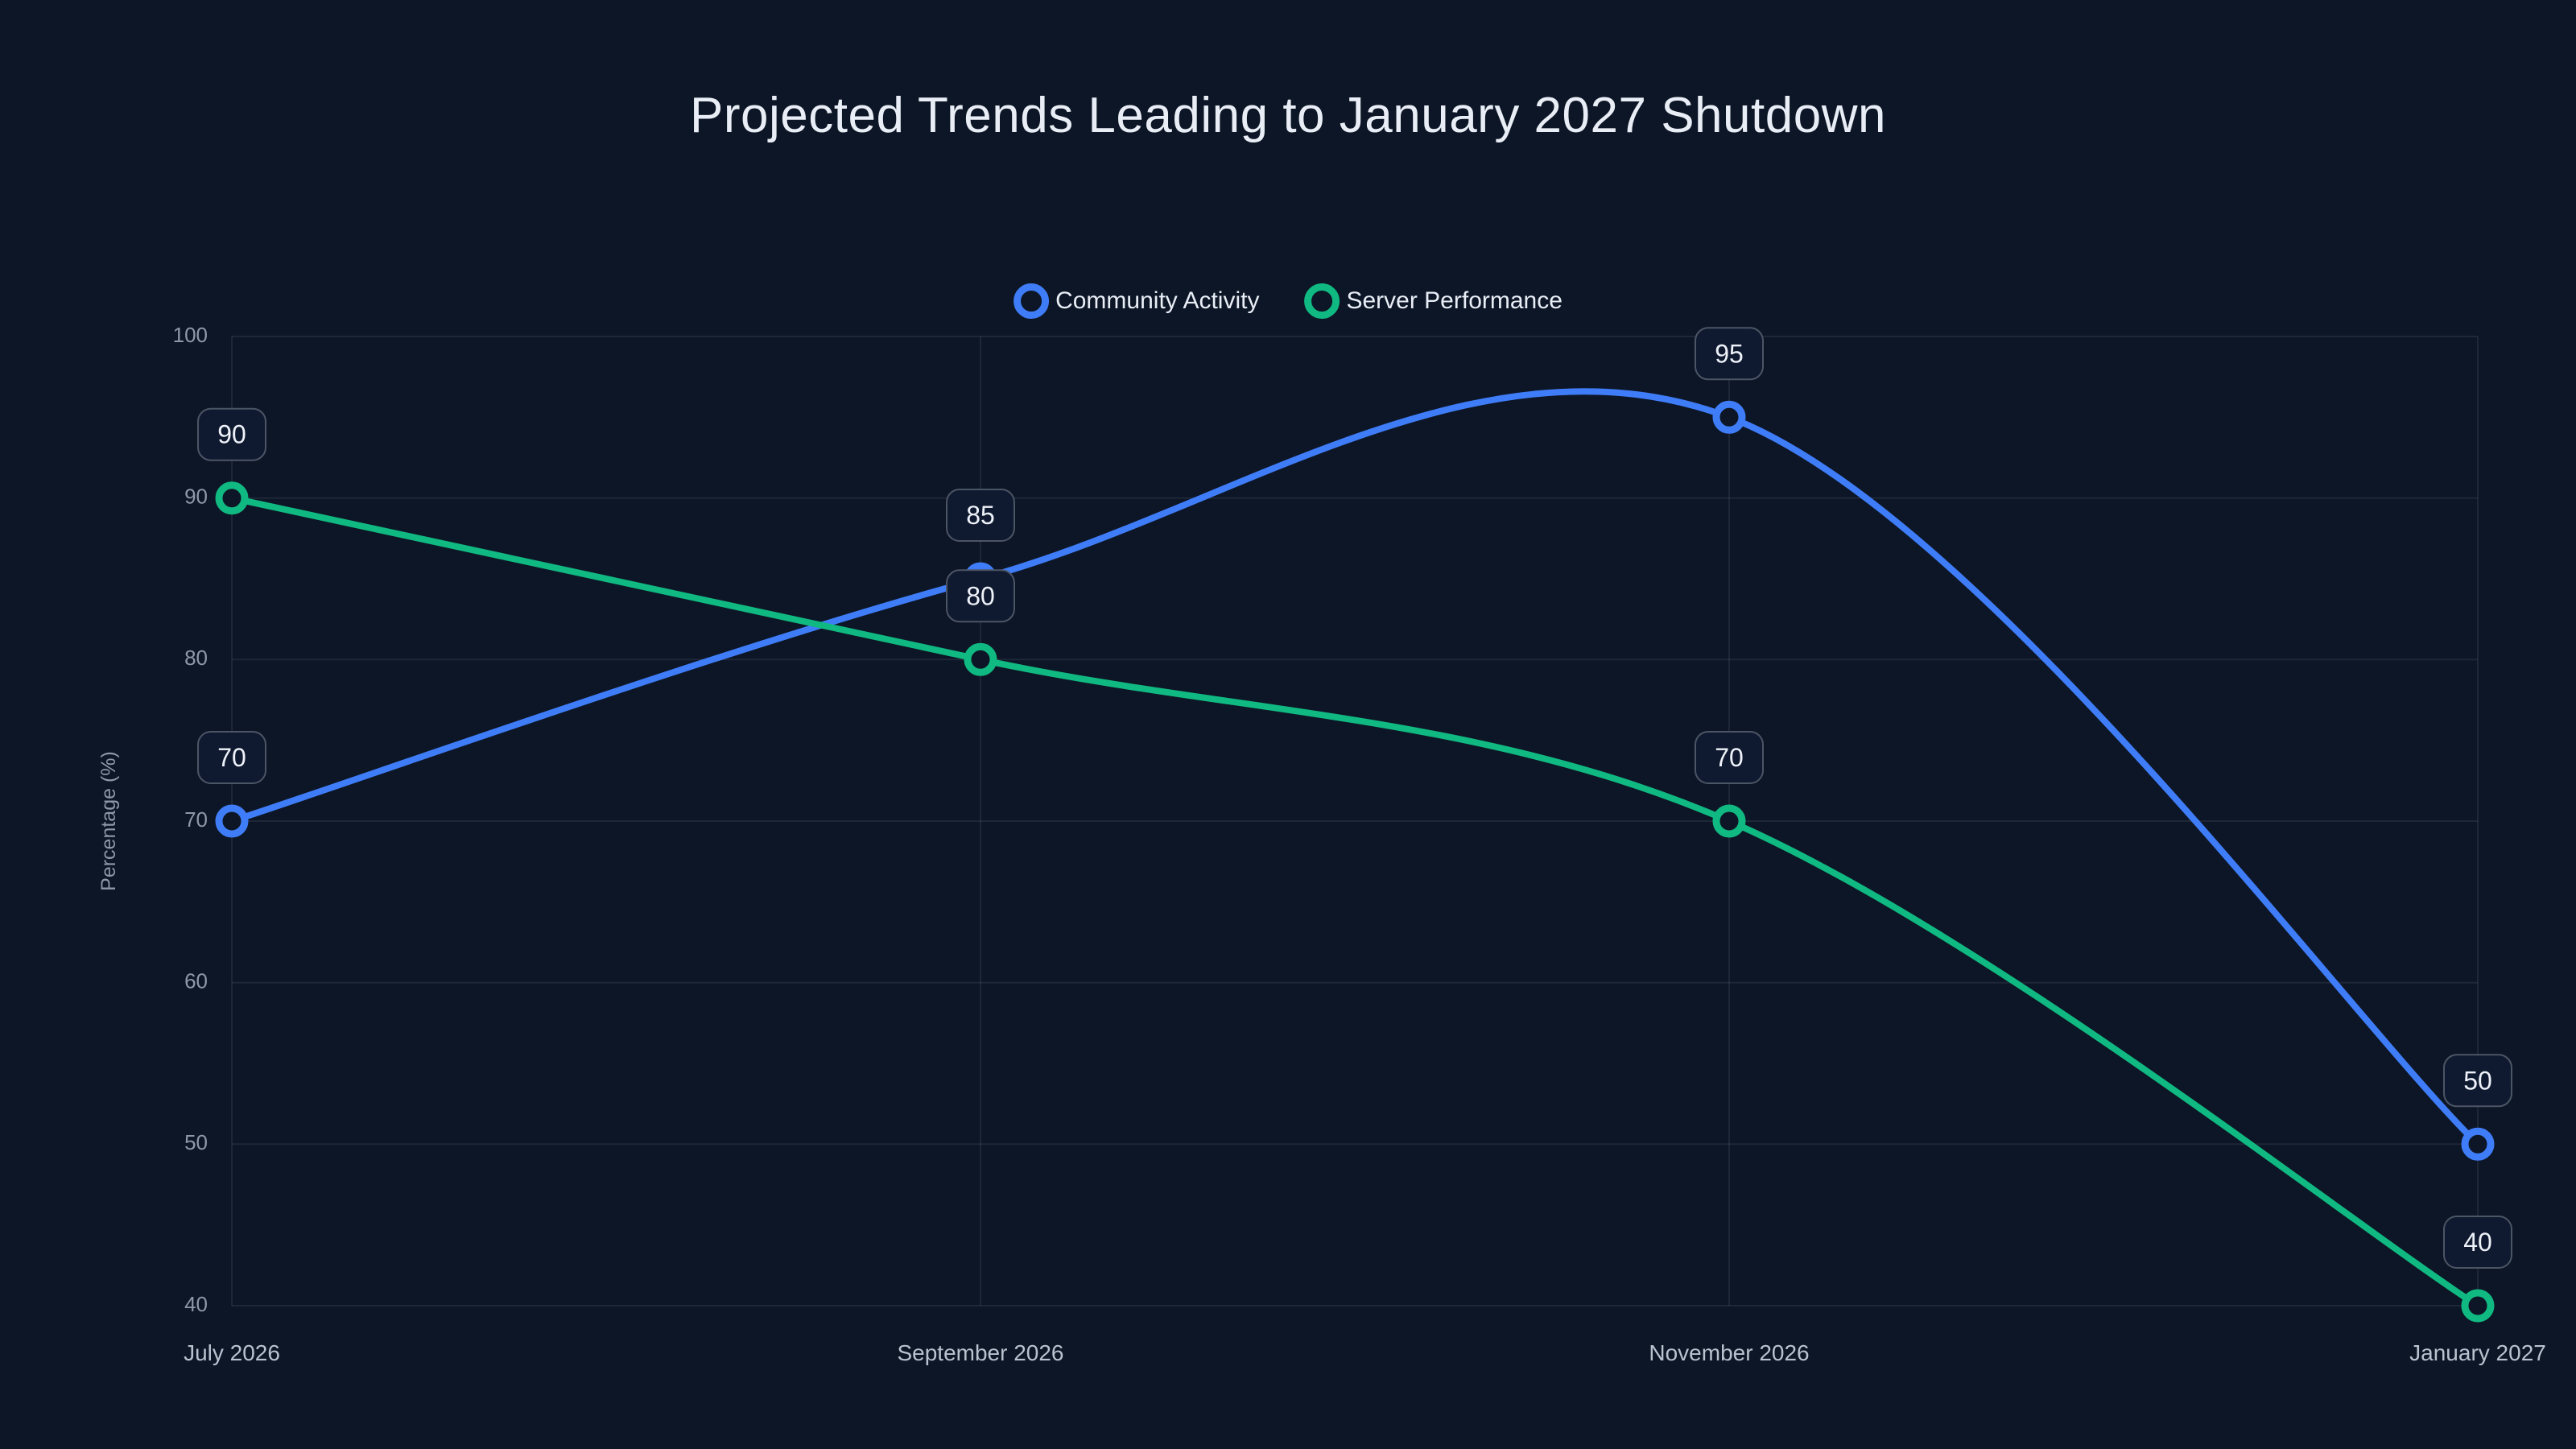 The width and height of the screenshot is (2576, 1449). What do you see at coordinates (190, 335) in the screenshot?
I see `y-axis-tick-label: 100` at bounding box center [190, 335].